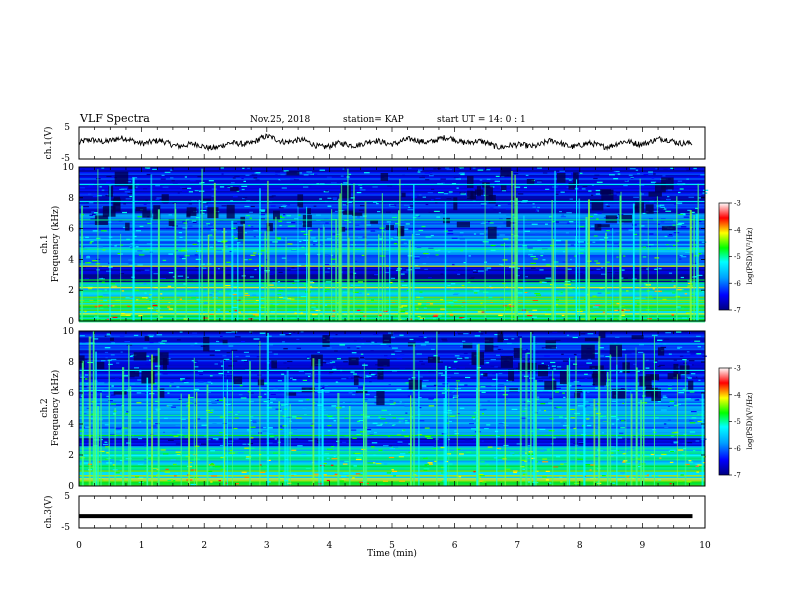 The width and height of the screenshot is (792, 612). I want to click on spec1-freq-row, so click(392, 300).